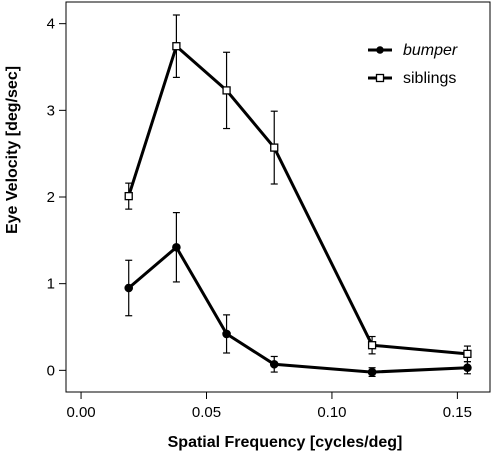  I want to click on legend-label: bumper, so click(430, 50).